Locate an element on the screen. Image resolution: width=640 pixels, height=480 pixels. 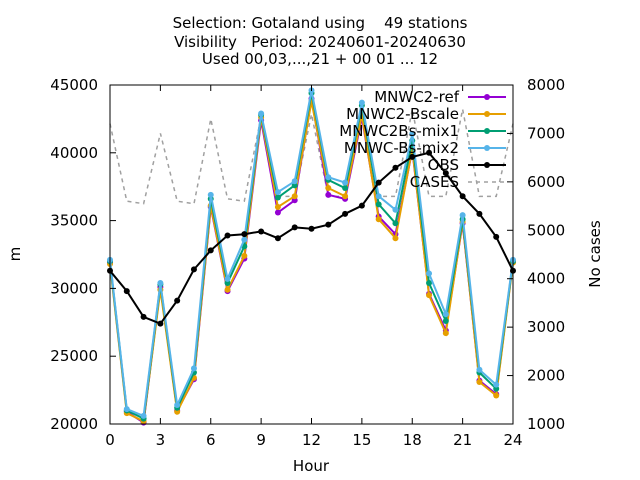
y-tick-label: 35000 is located at coordinates (74, 221).